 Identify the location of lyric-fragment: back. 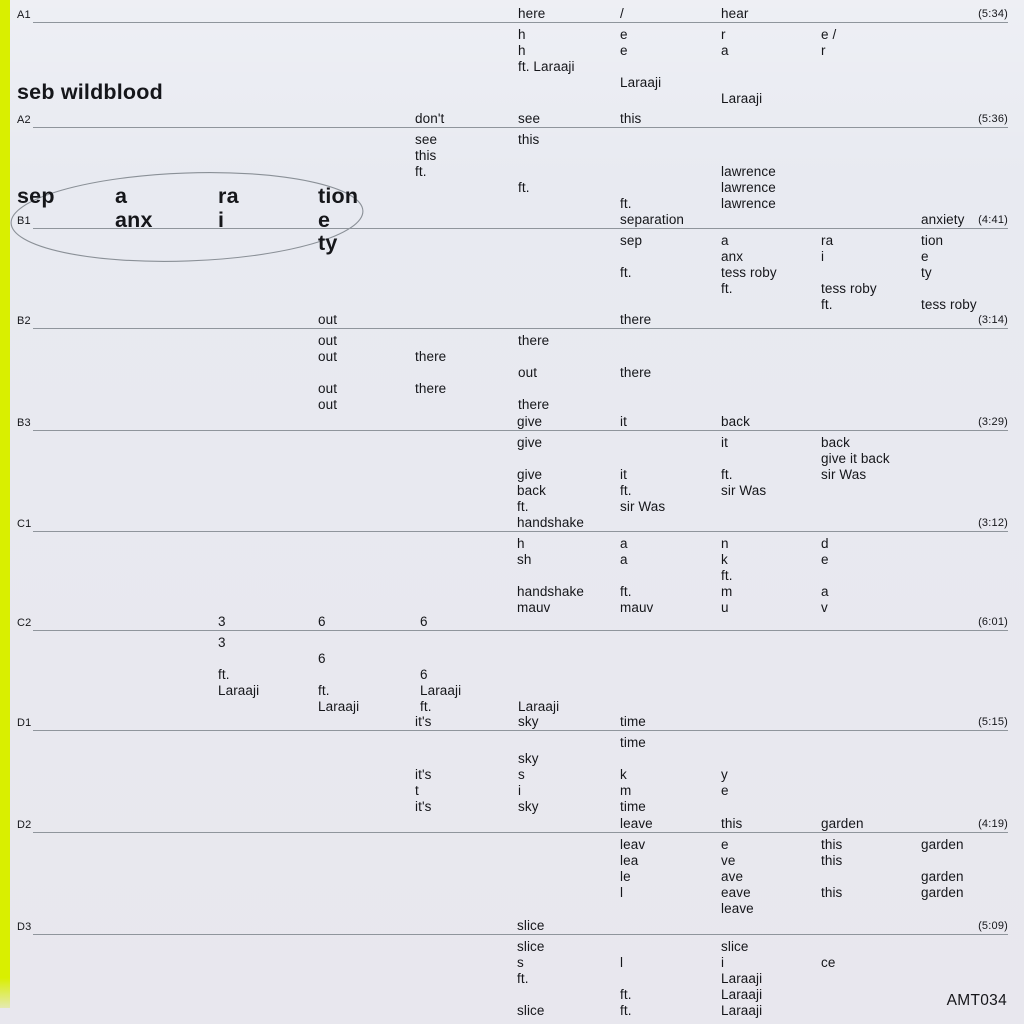
(835, 442).